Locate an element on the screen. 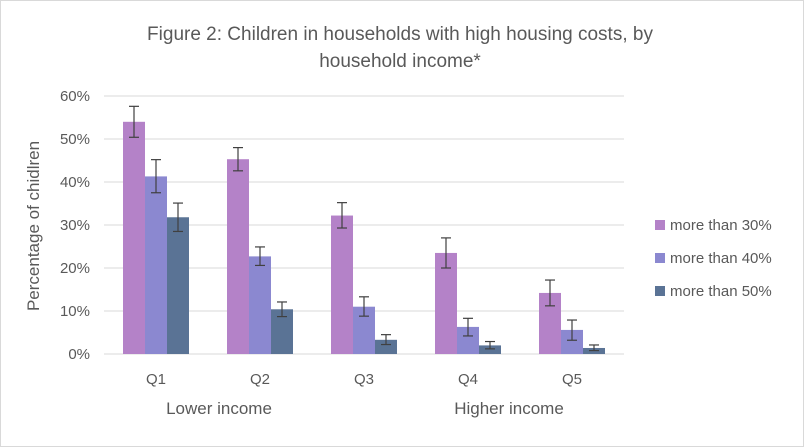 This screenshot has width=804, height=447. legend-item: more than 50% is located at coordinates (713, 291).